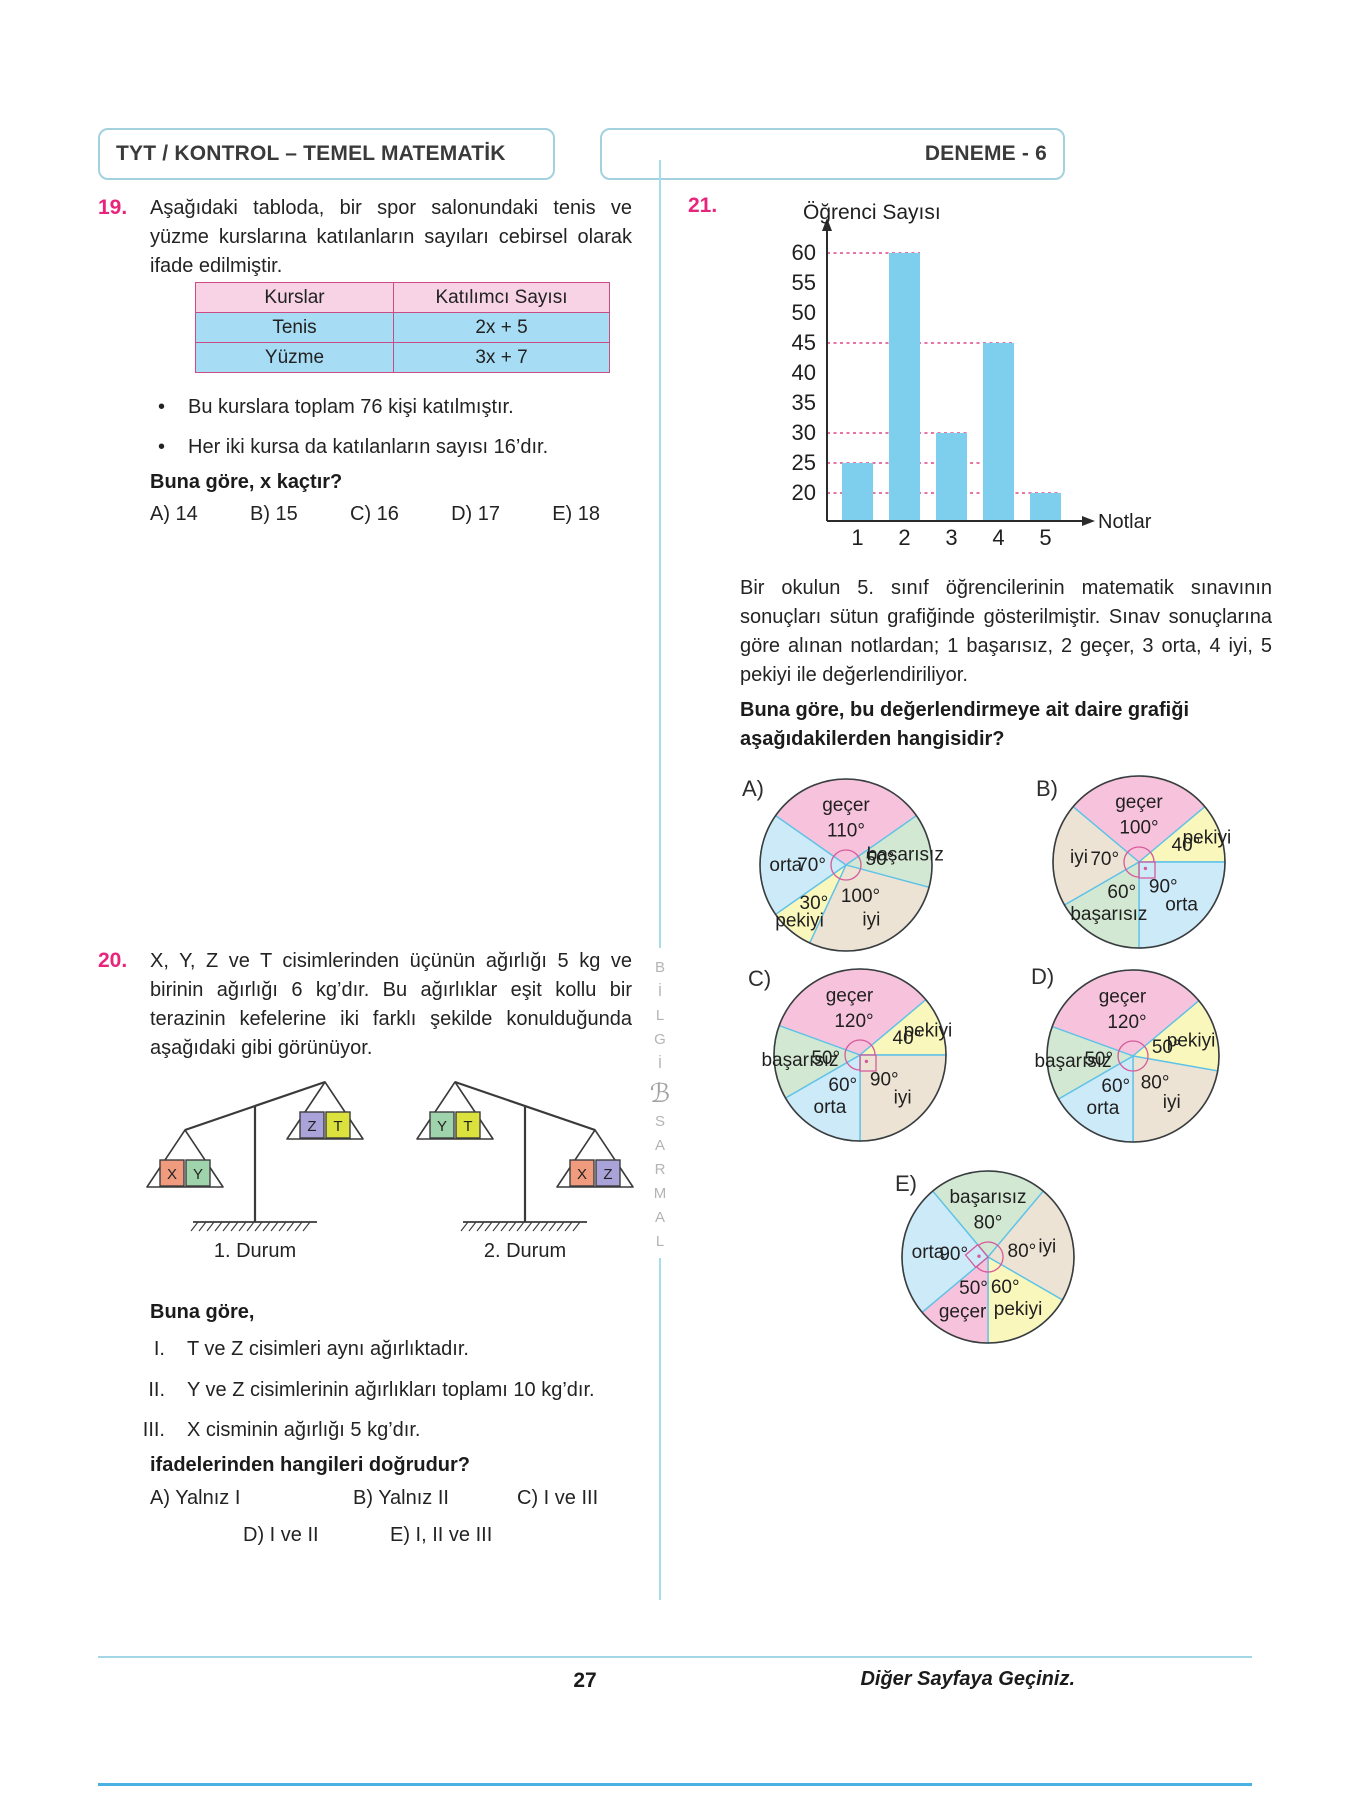 The width and height of the screenshot is (1350, 1800). Describe the element at coordinates (928, 1030) in the screenshot. I see `pie-slice-label: pekiyi` at that location.